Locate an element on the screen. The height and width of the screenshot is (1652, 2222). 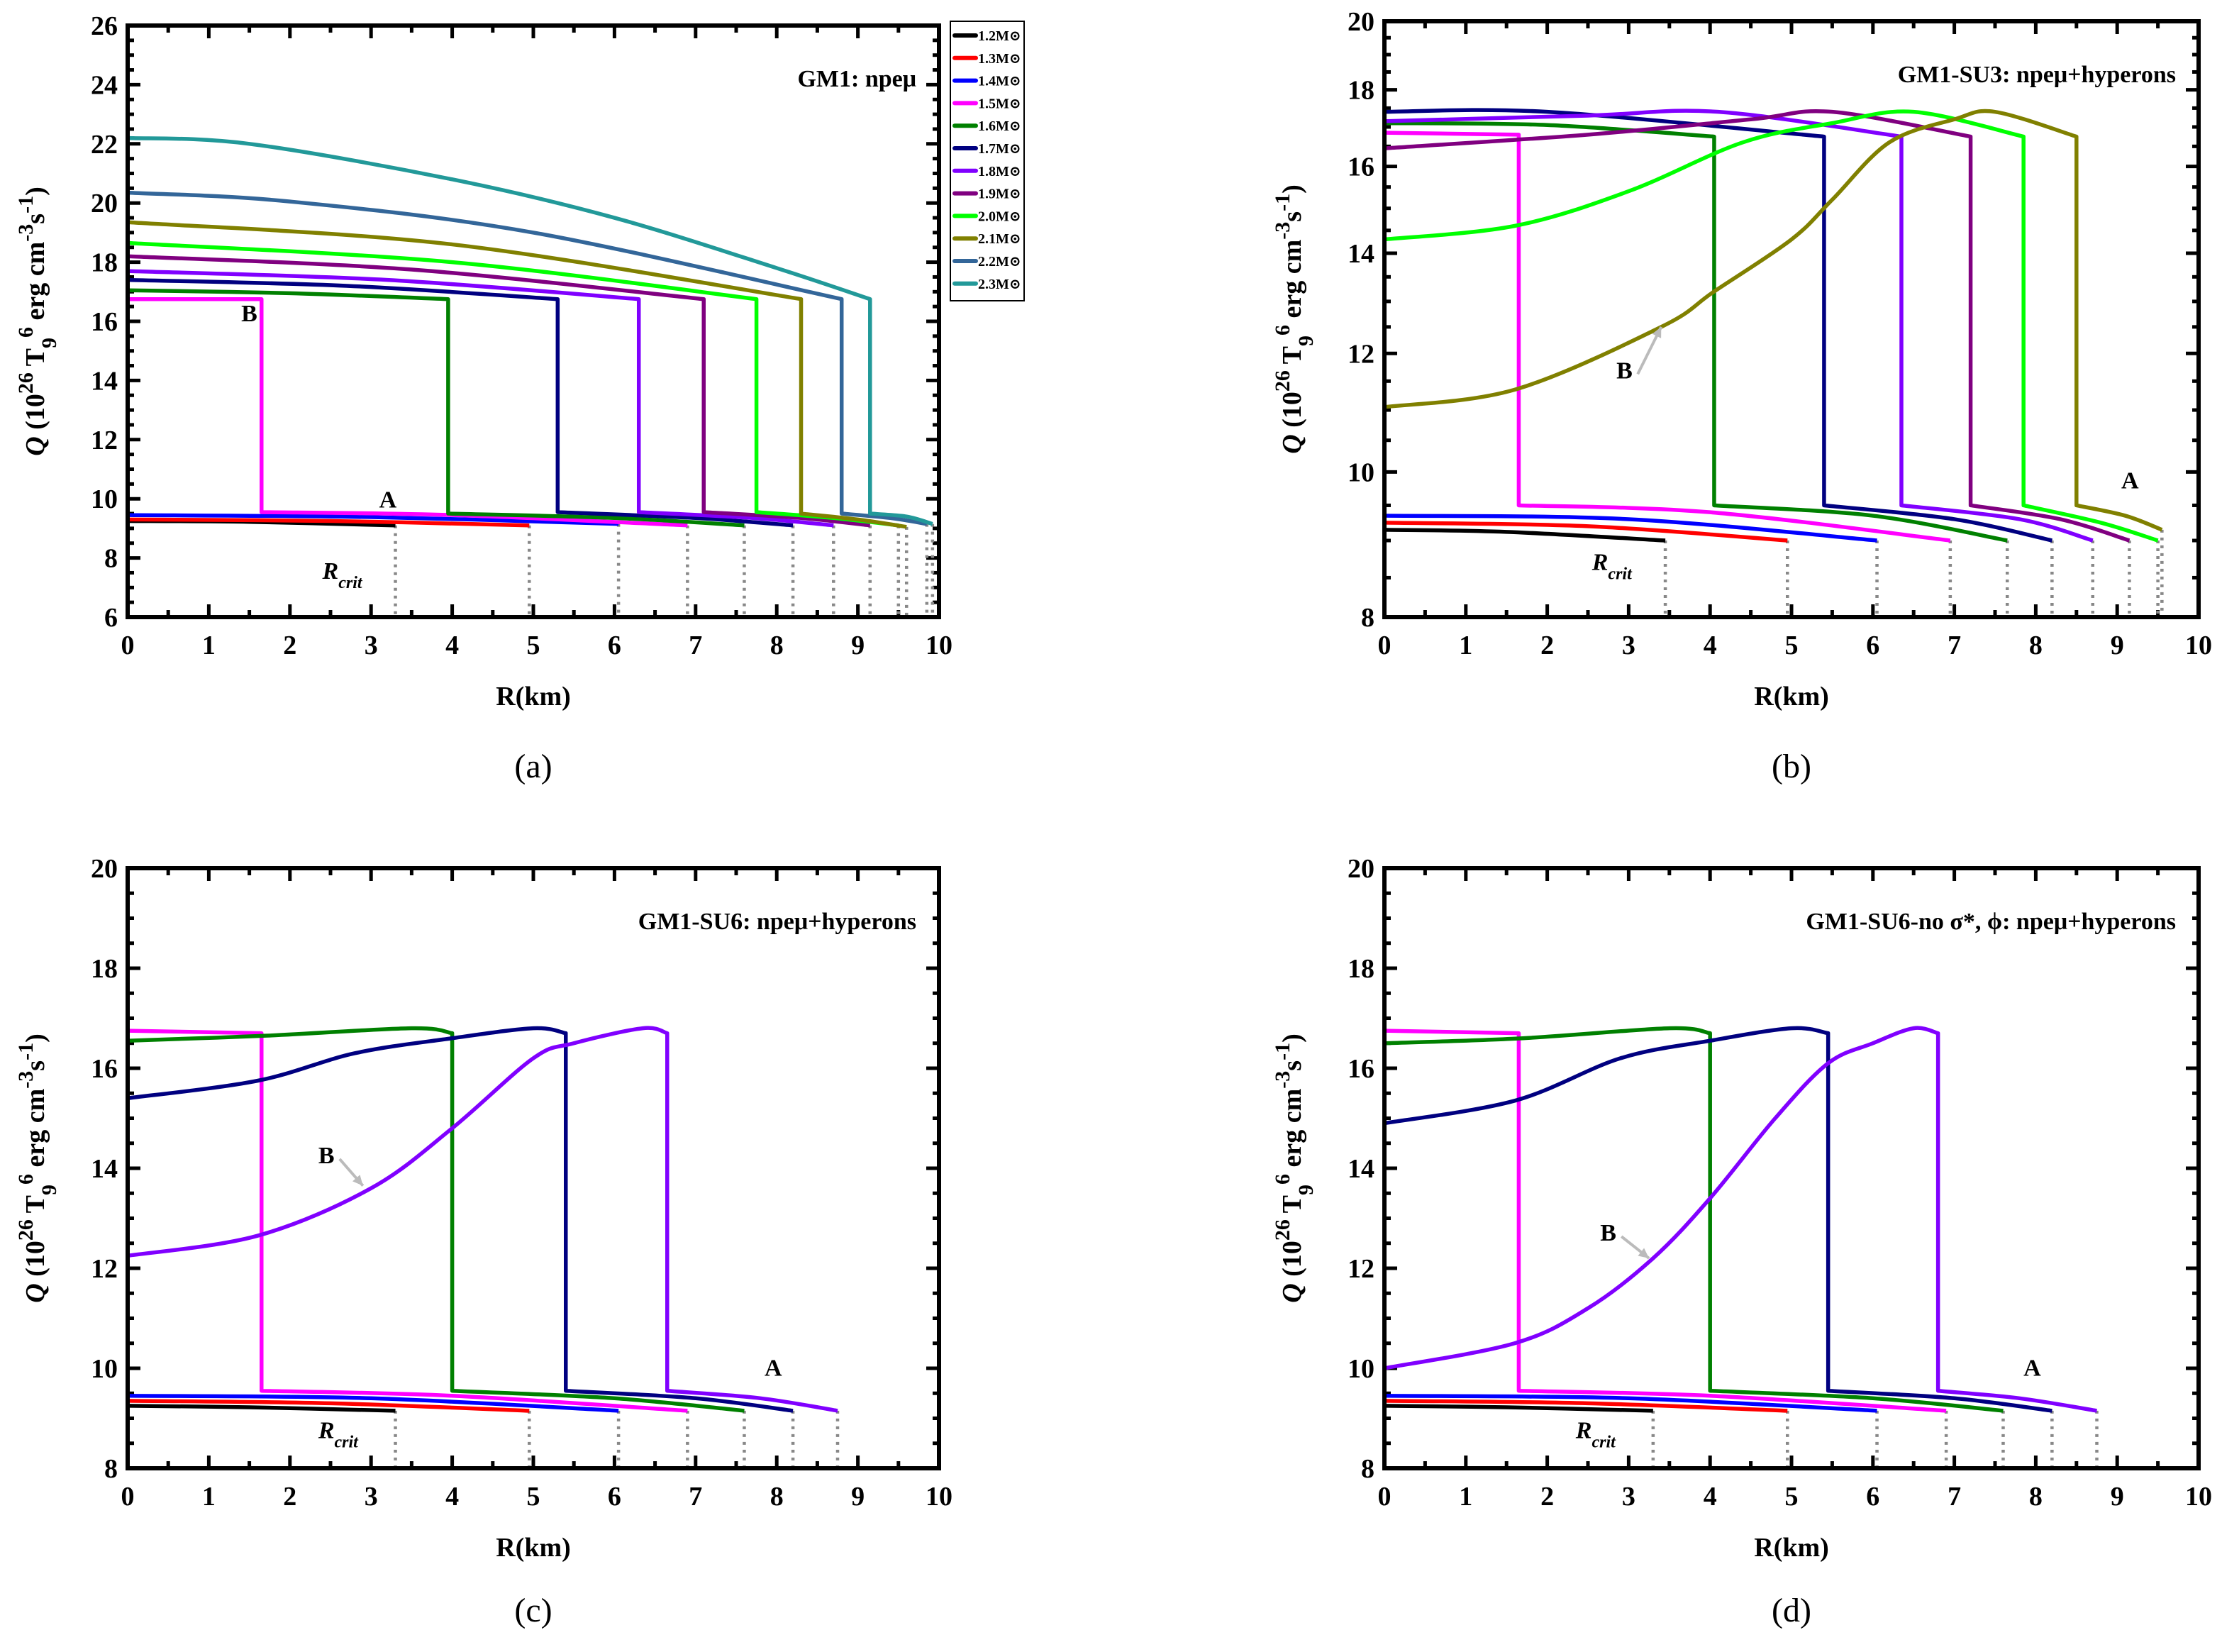
series-line-1.6M is located at coordinates (436, 1219).